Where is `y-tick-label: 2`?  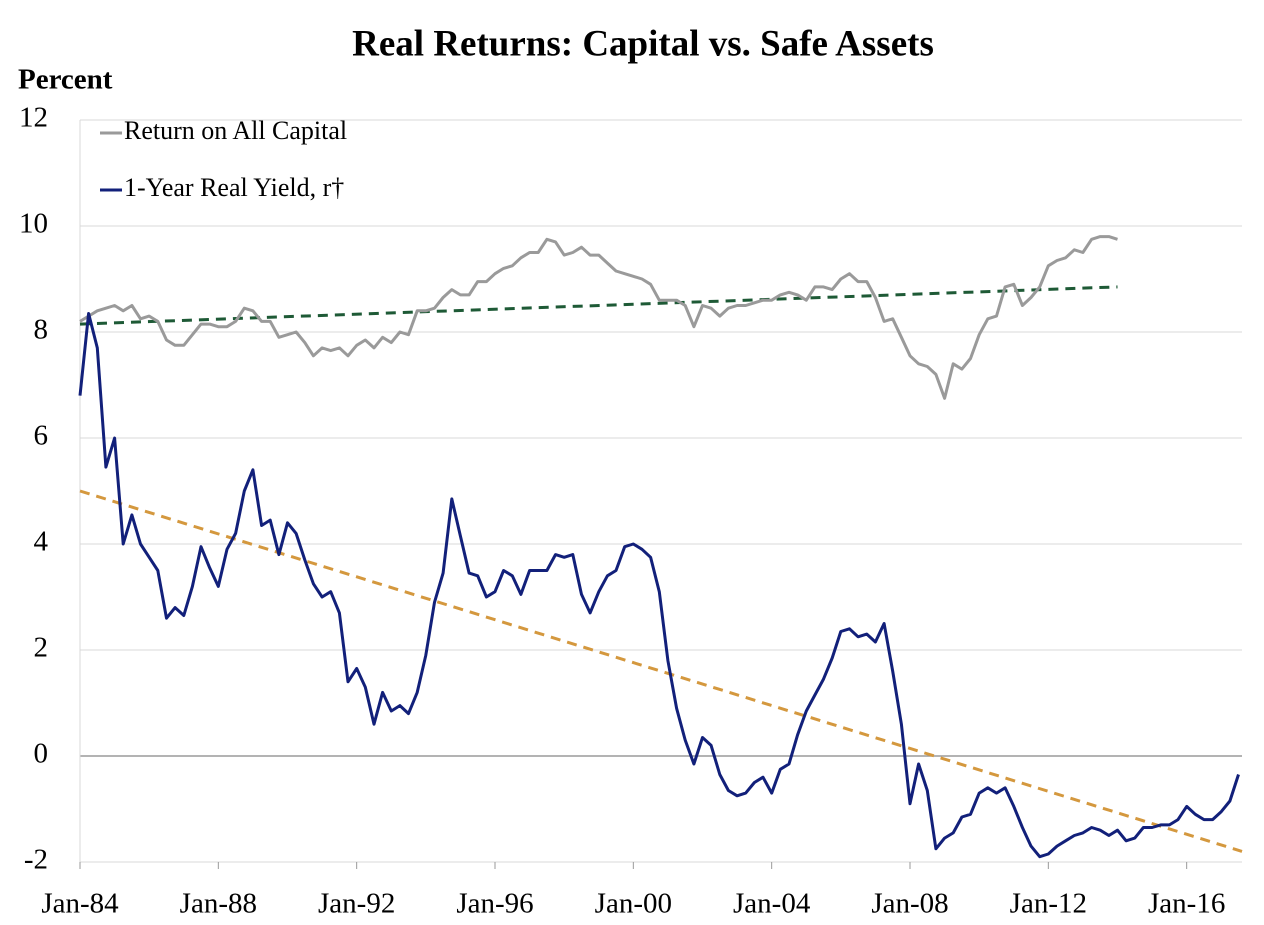
y-tick-label: 2 is located at coordinates (41, 648).